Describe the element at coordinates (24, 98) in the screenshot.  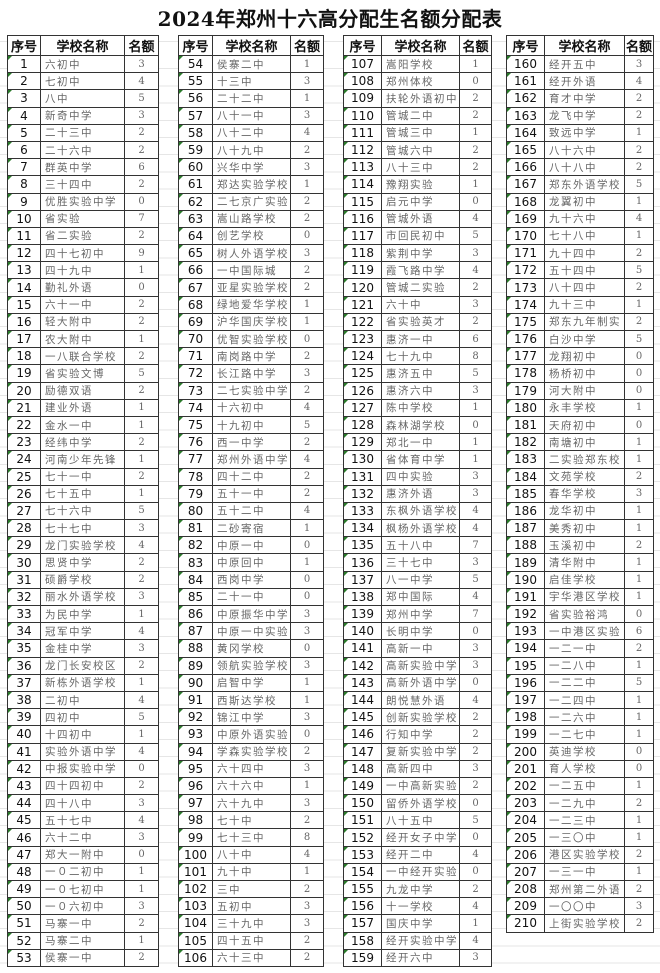
I see `row-number: 3` at that location.